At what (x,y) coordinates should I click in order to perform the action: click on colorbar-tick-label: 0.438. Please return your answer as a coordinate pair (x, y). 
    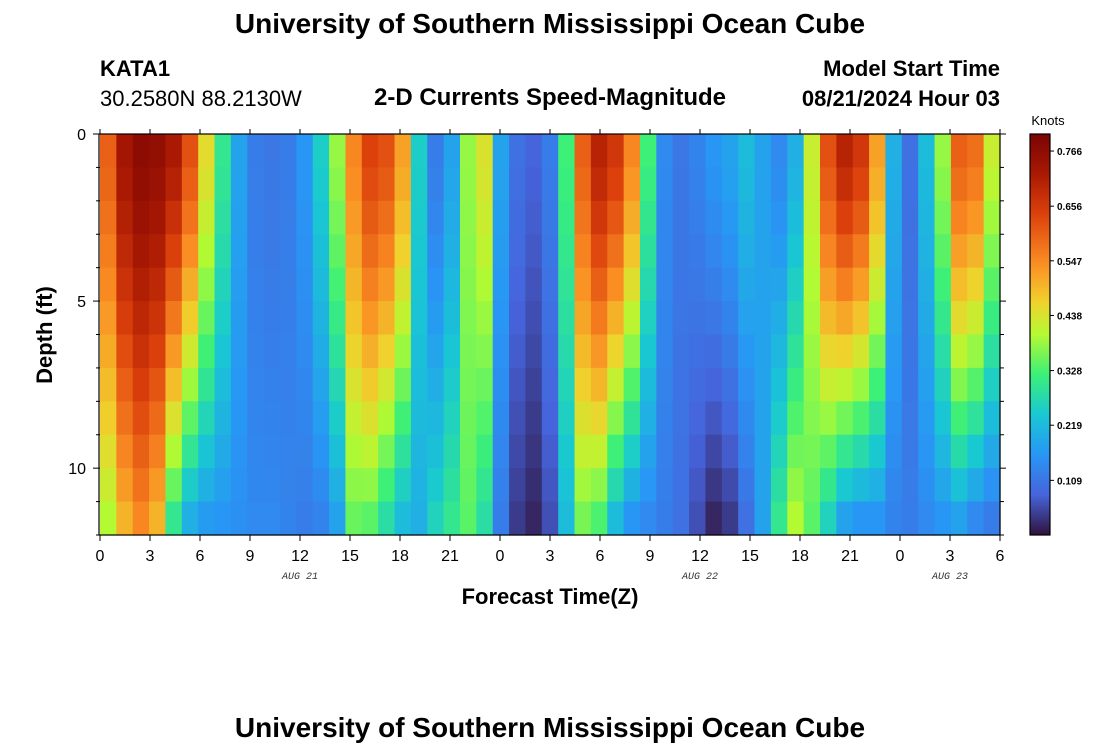
    Looking at the image, I should click on (1069, 316).